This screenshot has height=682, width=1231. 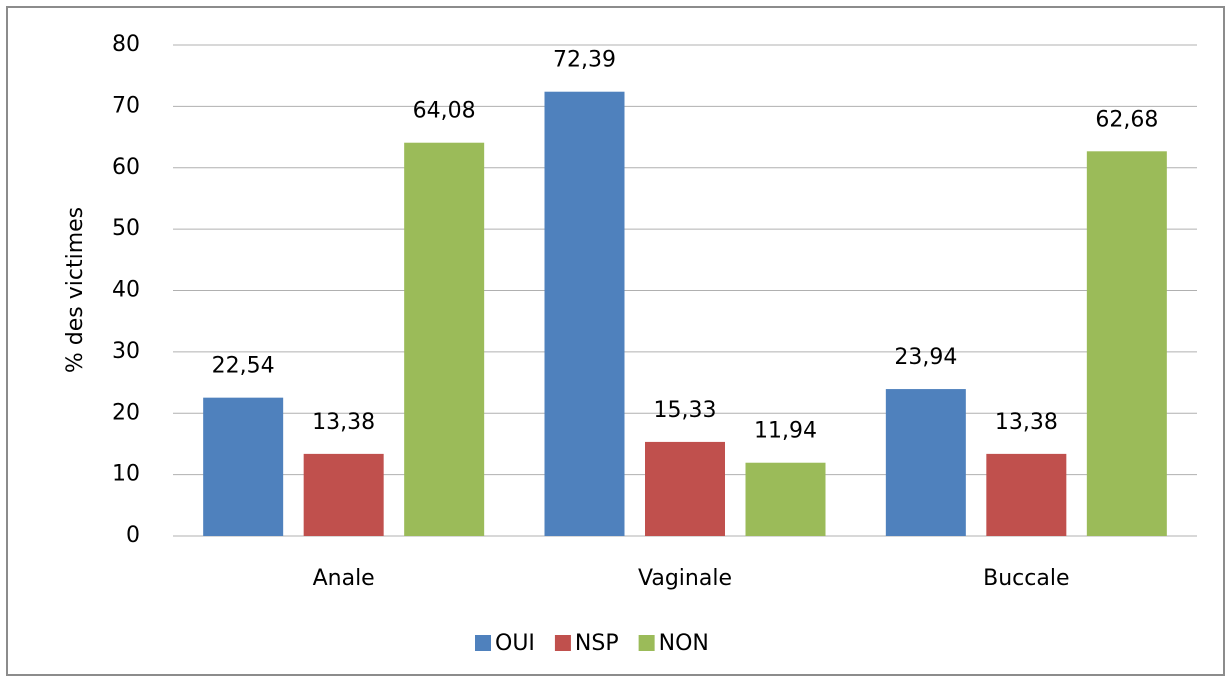 What do you see at coordinates (126, 351) in the screenshot?
I see `y-tick-label: 30` at bounding box center [126, 351].